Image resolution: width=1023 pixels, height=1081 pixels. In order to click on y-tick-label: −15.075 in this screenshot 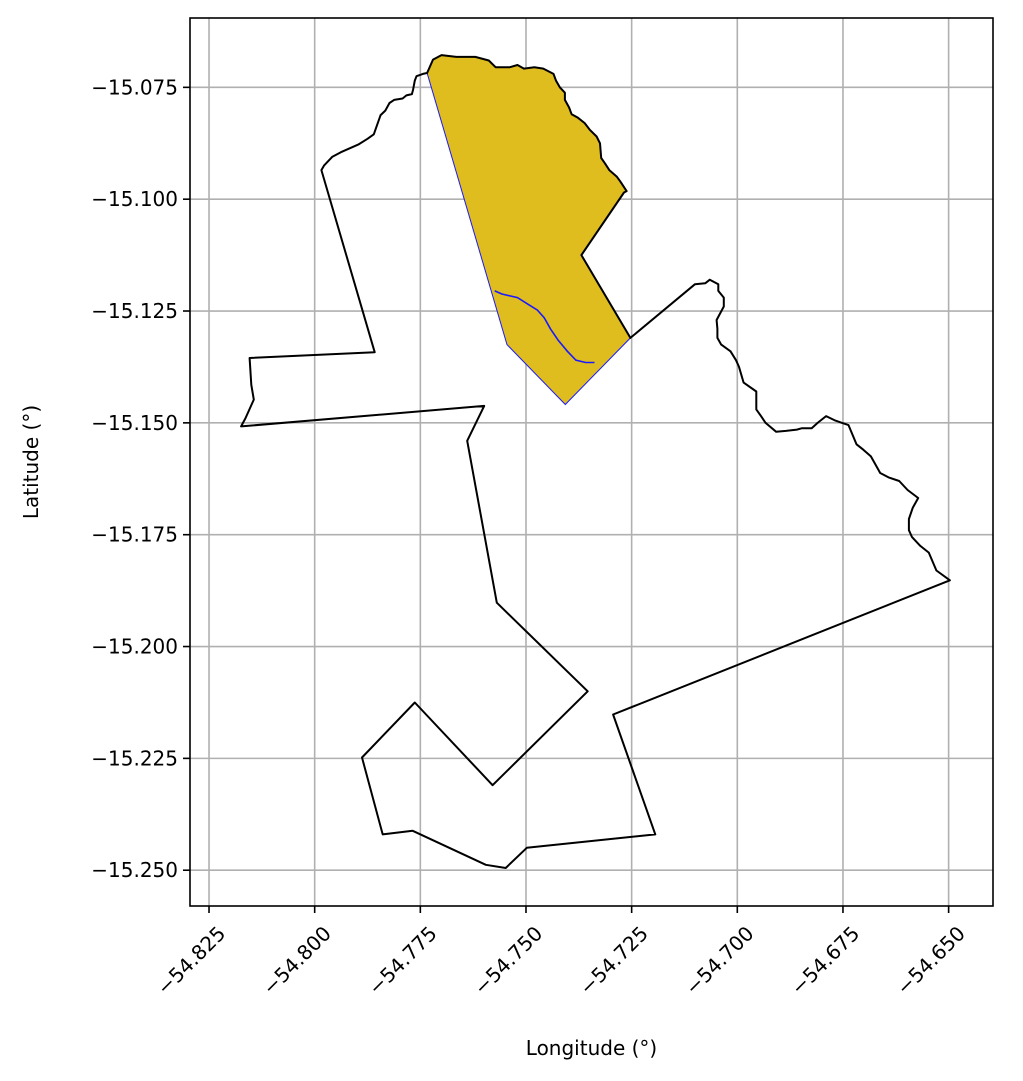, I will do `click(134, 87)`.